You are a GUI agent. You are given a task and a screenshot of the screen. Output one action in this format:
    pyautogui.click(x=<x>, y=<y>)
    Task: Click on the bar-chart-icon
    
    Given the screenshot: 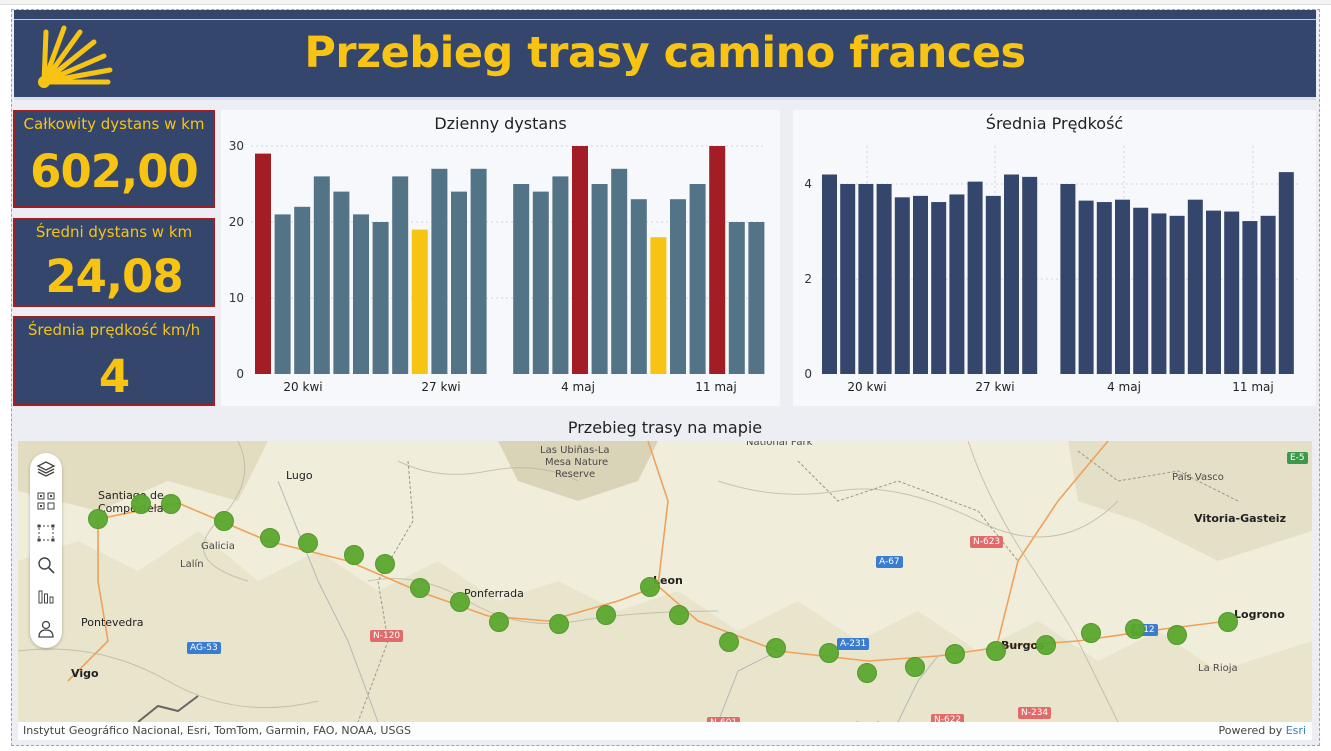 What is the action you would take?
    pyautogui.click(x=46, y=597)
    